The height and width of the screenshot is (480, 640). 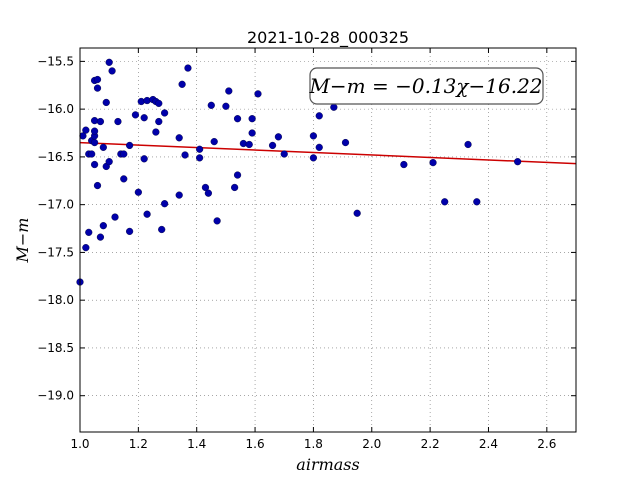 I want to click on annotation-text: M−m = −0.13χ−16.22, so click(x=425, y=86).